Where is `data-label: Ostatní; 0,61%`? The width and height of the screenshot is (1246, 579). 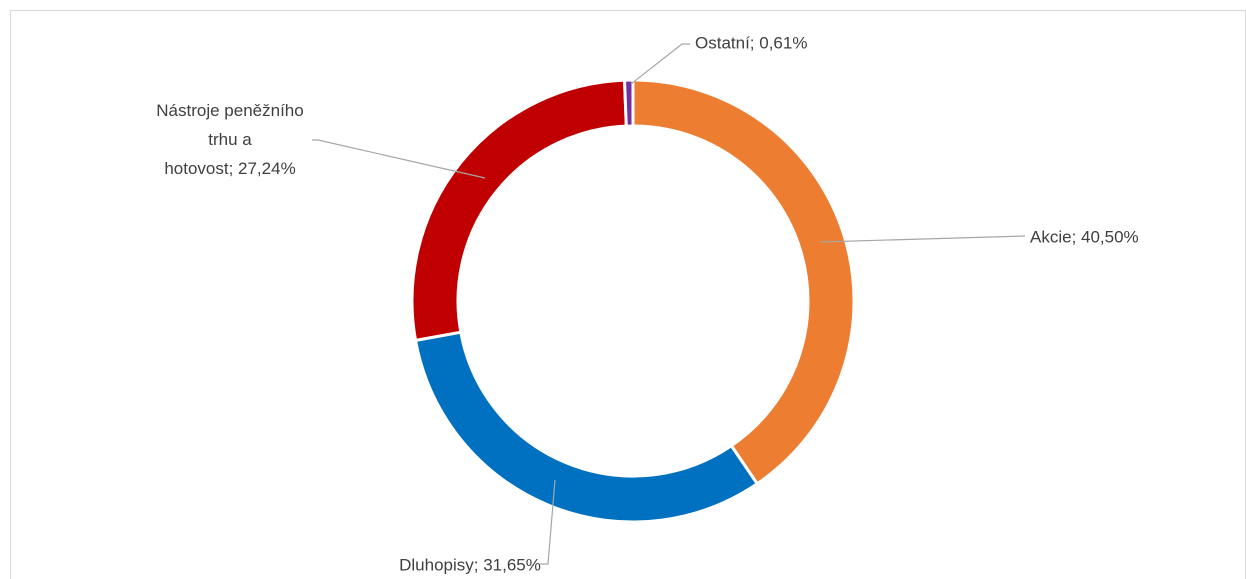
data-label: Ostatní; 0,61% is located at coordinates (751, 42).